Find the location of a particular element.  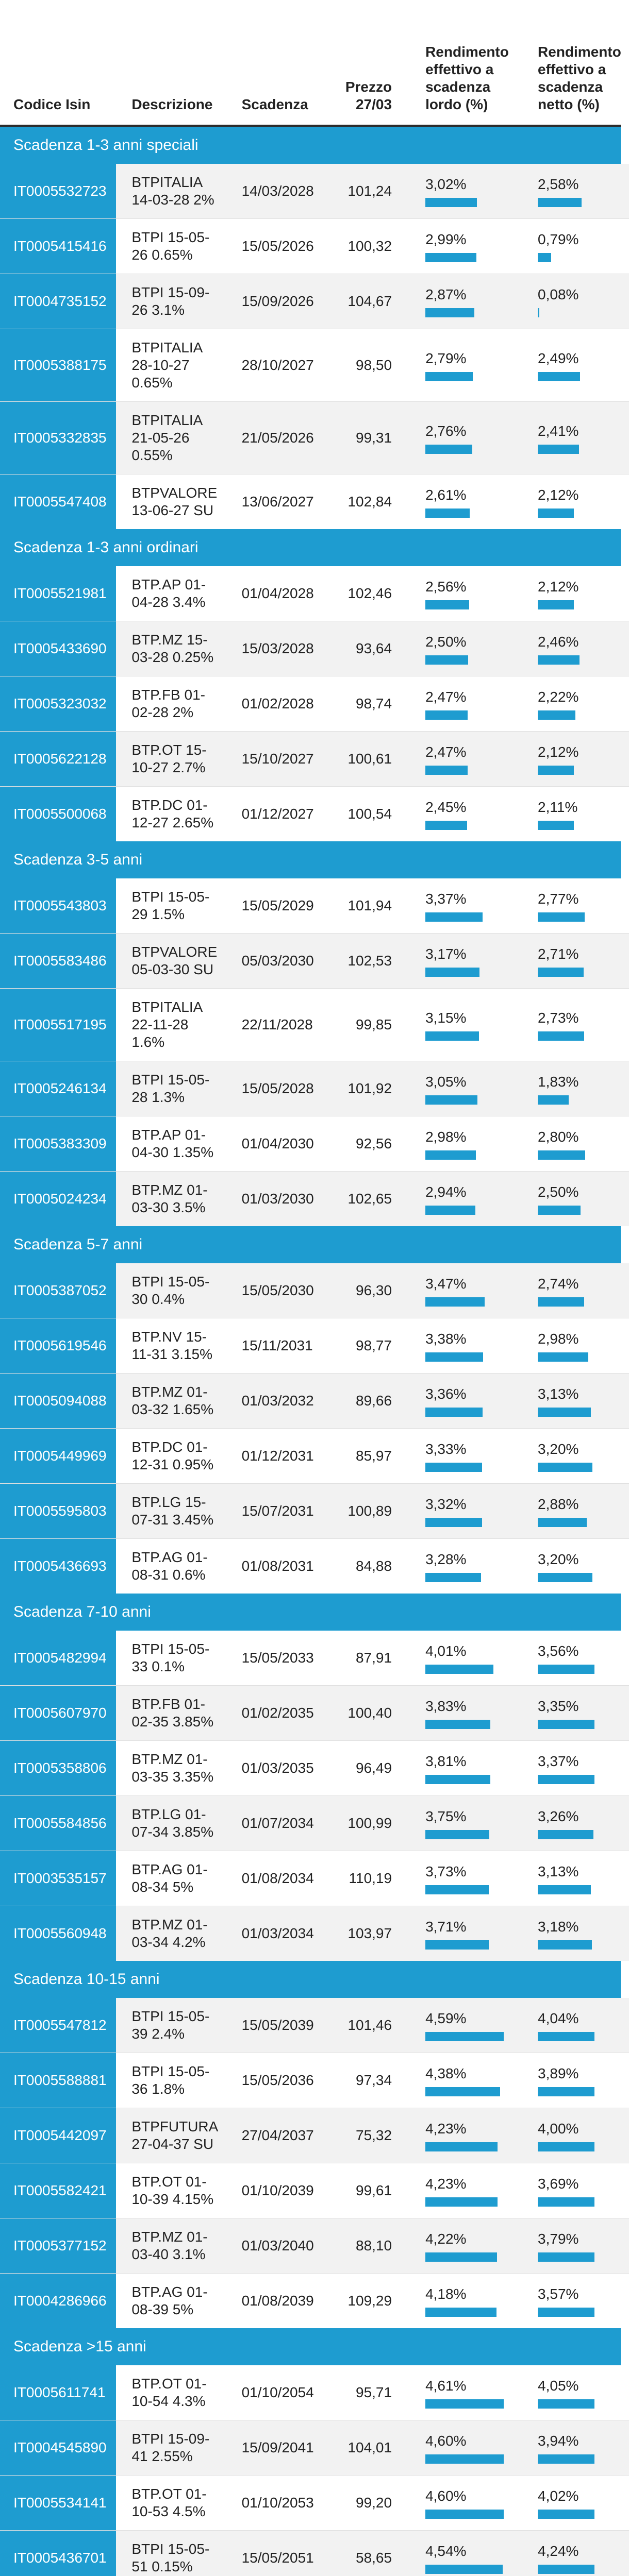

isin-value: IT0005323032 is located at coordinates (60, 703).